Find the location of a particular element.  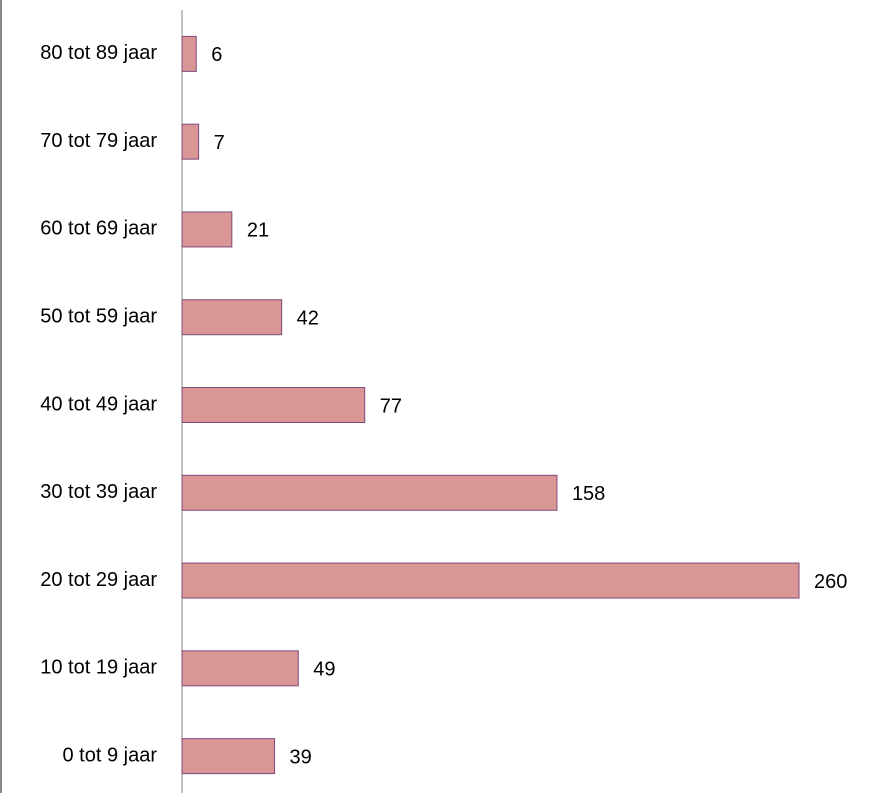

data-label: 158 is located at coordinates (588, 494).